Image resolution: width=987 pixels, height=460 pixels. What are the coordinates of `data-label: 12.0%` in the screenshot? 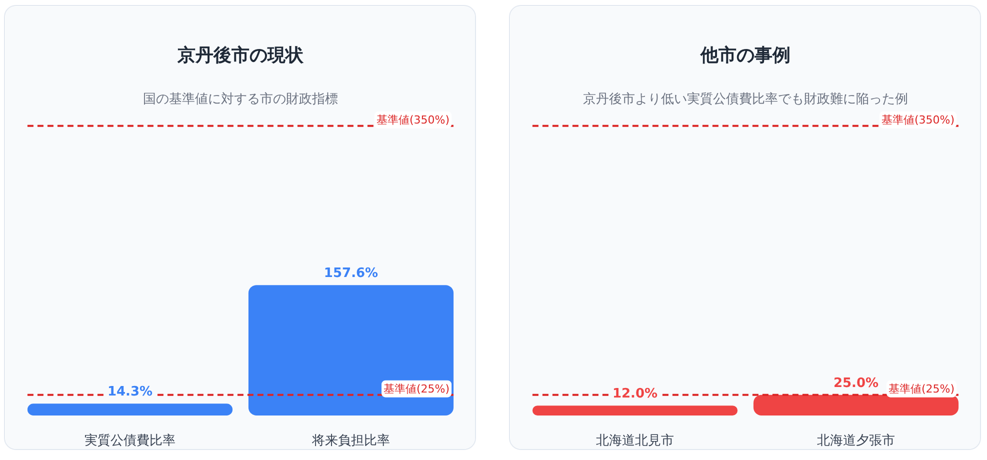 It's located at (635, 394).